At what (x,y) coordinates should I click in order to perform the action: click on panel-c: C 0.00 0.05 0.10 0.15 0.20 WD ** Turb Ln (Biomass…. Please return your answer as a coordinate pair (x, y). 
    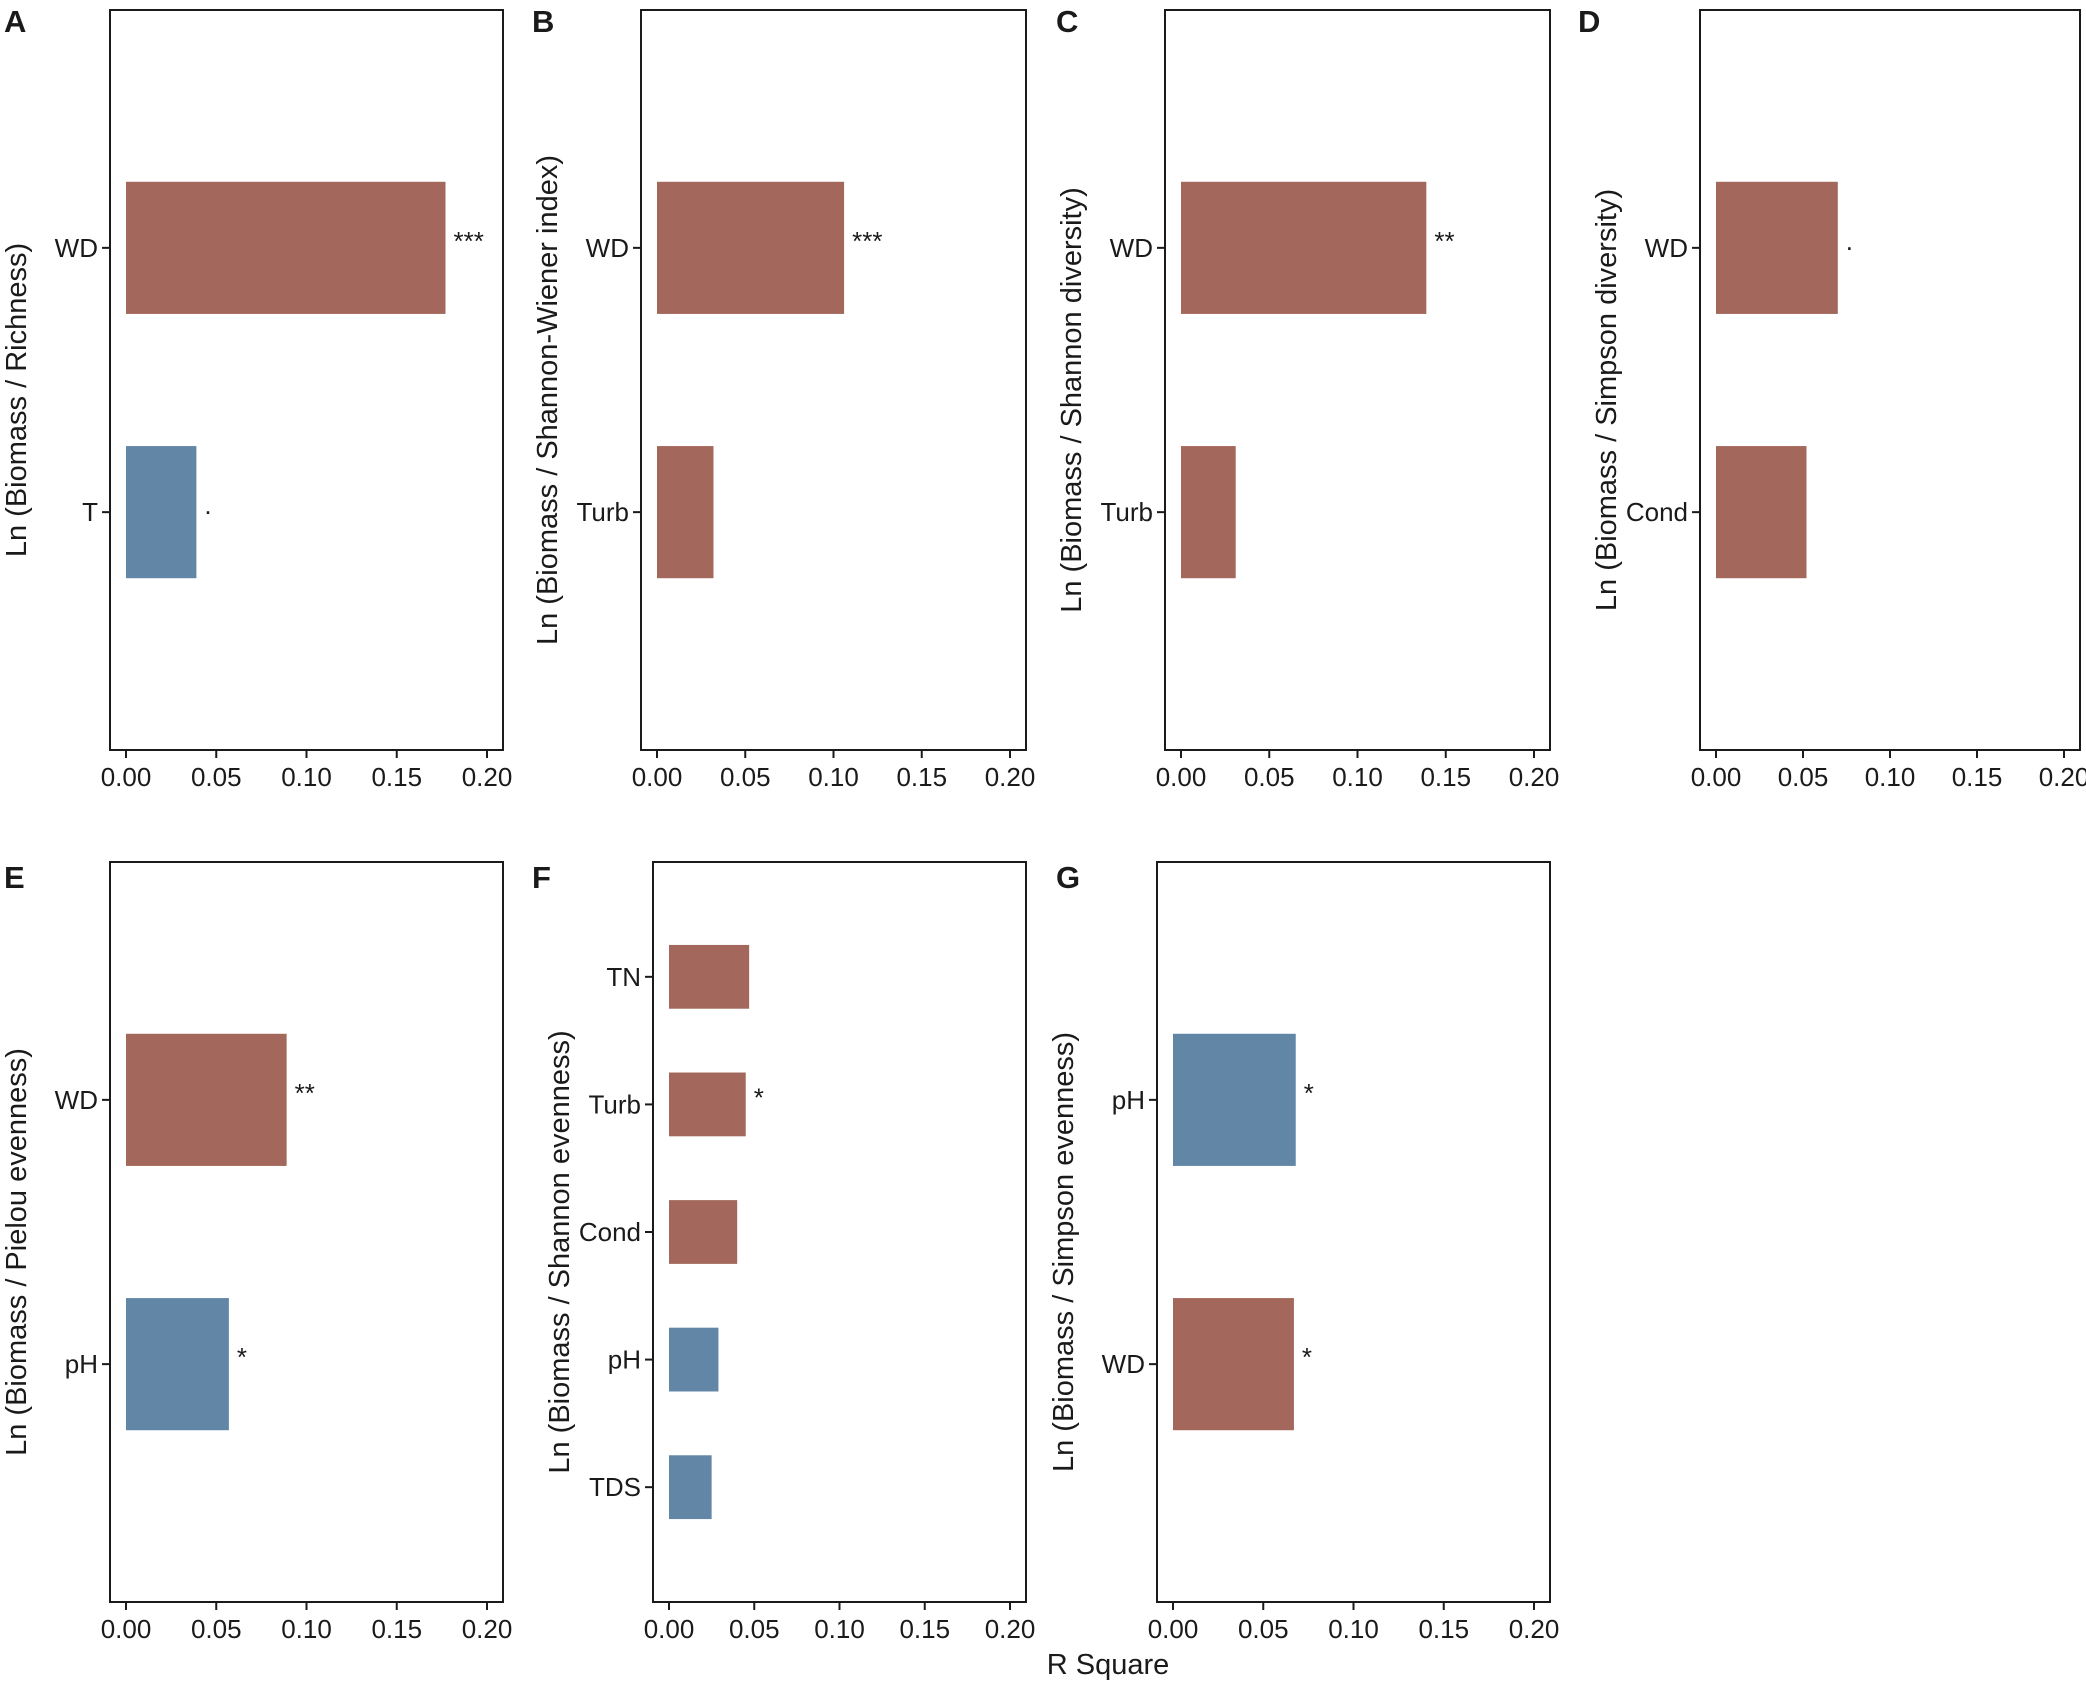
    Looking at the image, I should click on (1307, 398).